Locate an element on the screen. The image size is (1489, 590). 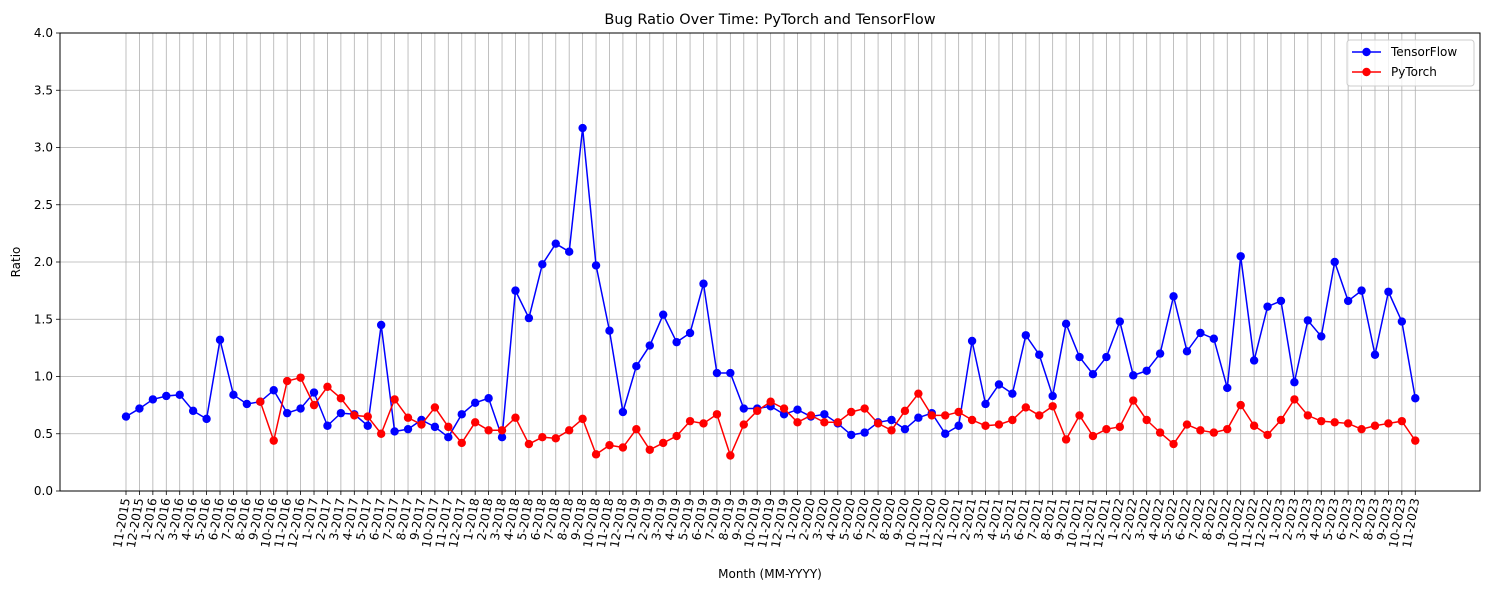
y-axis-title: Ratio is located at coordinates (16, 262).